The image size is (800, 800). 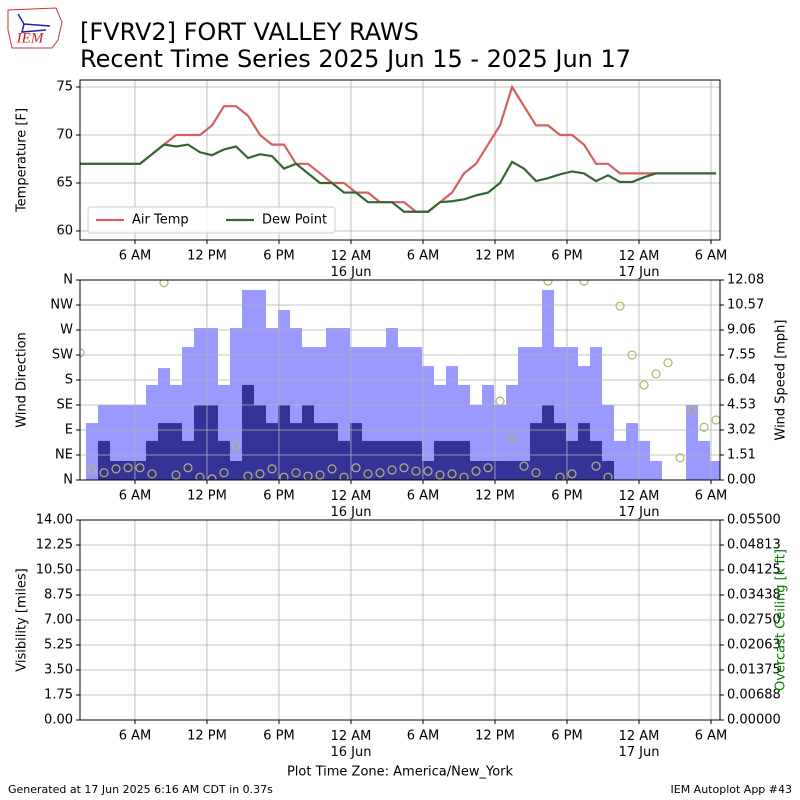 I want to click on logo-lines, so click(x=34, y=23).